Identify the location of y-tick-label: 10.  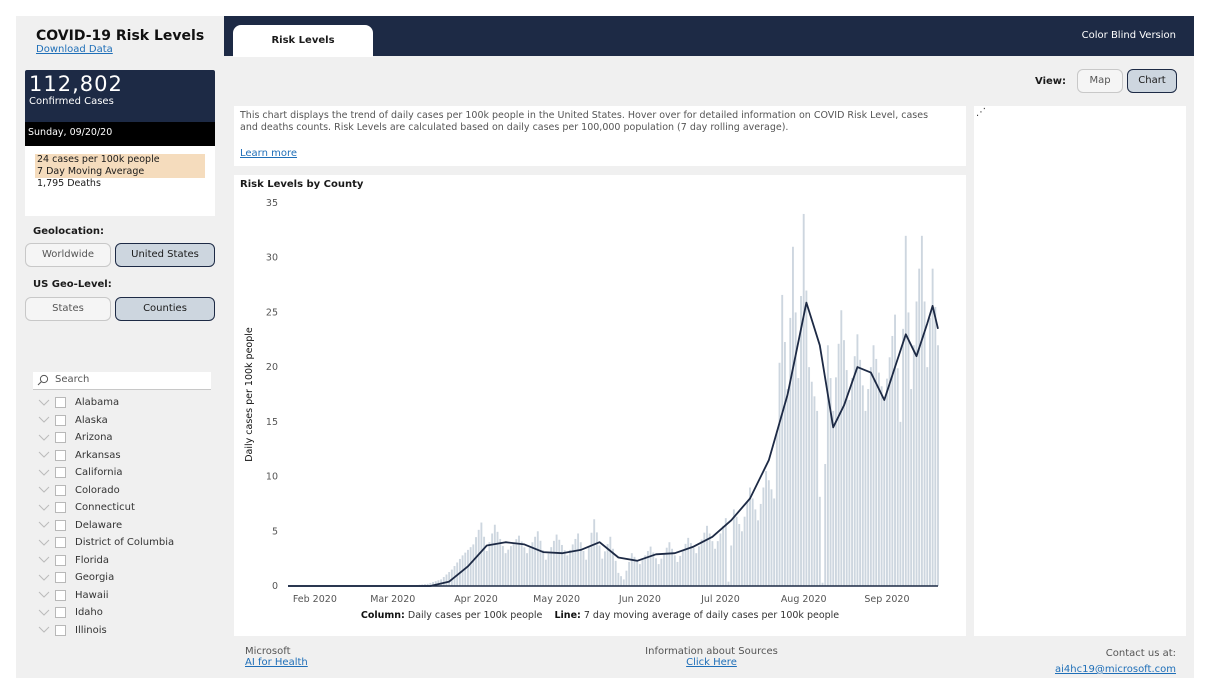
(272, 477).